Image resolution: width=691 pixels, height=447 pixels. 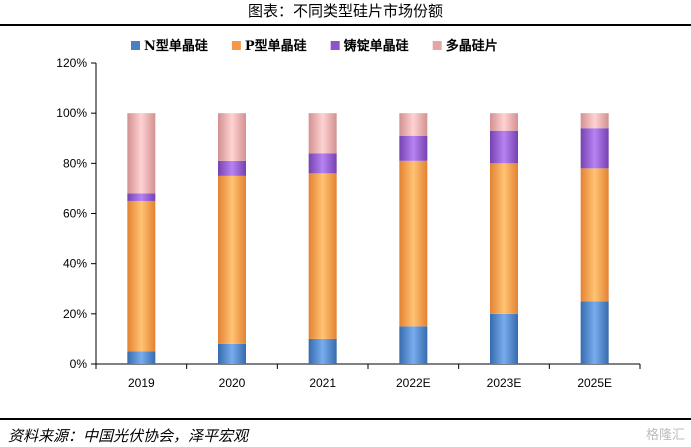 I want to click on legend: N型单晶硅 P型单晶硅 铸锭单晶硅 多晶硅片, so click(x=314, y=46).